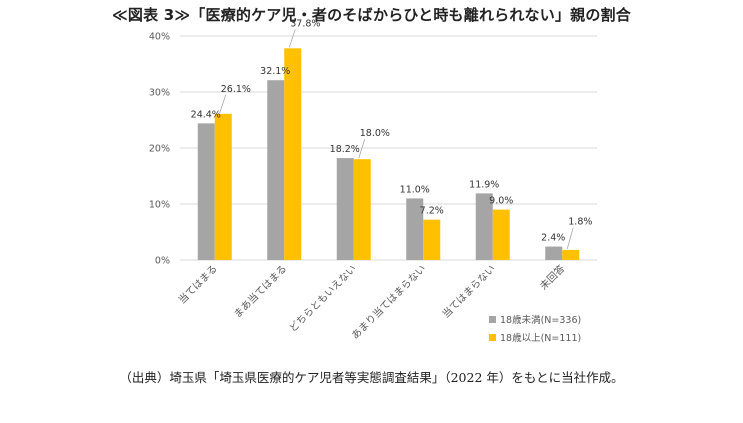 This screenshot has width=743, height=423. I want to click on data-label-over18: 26.1%, so click(236, 89).